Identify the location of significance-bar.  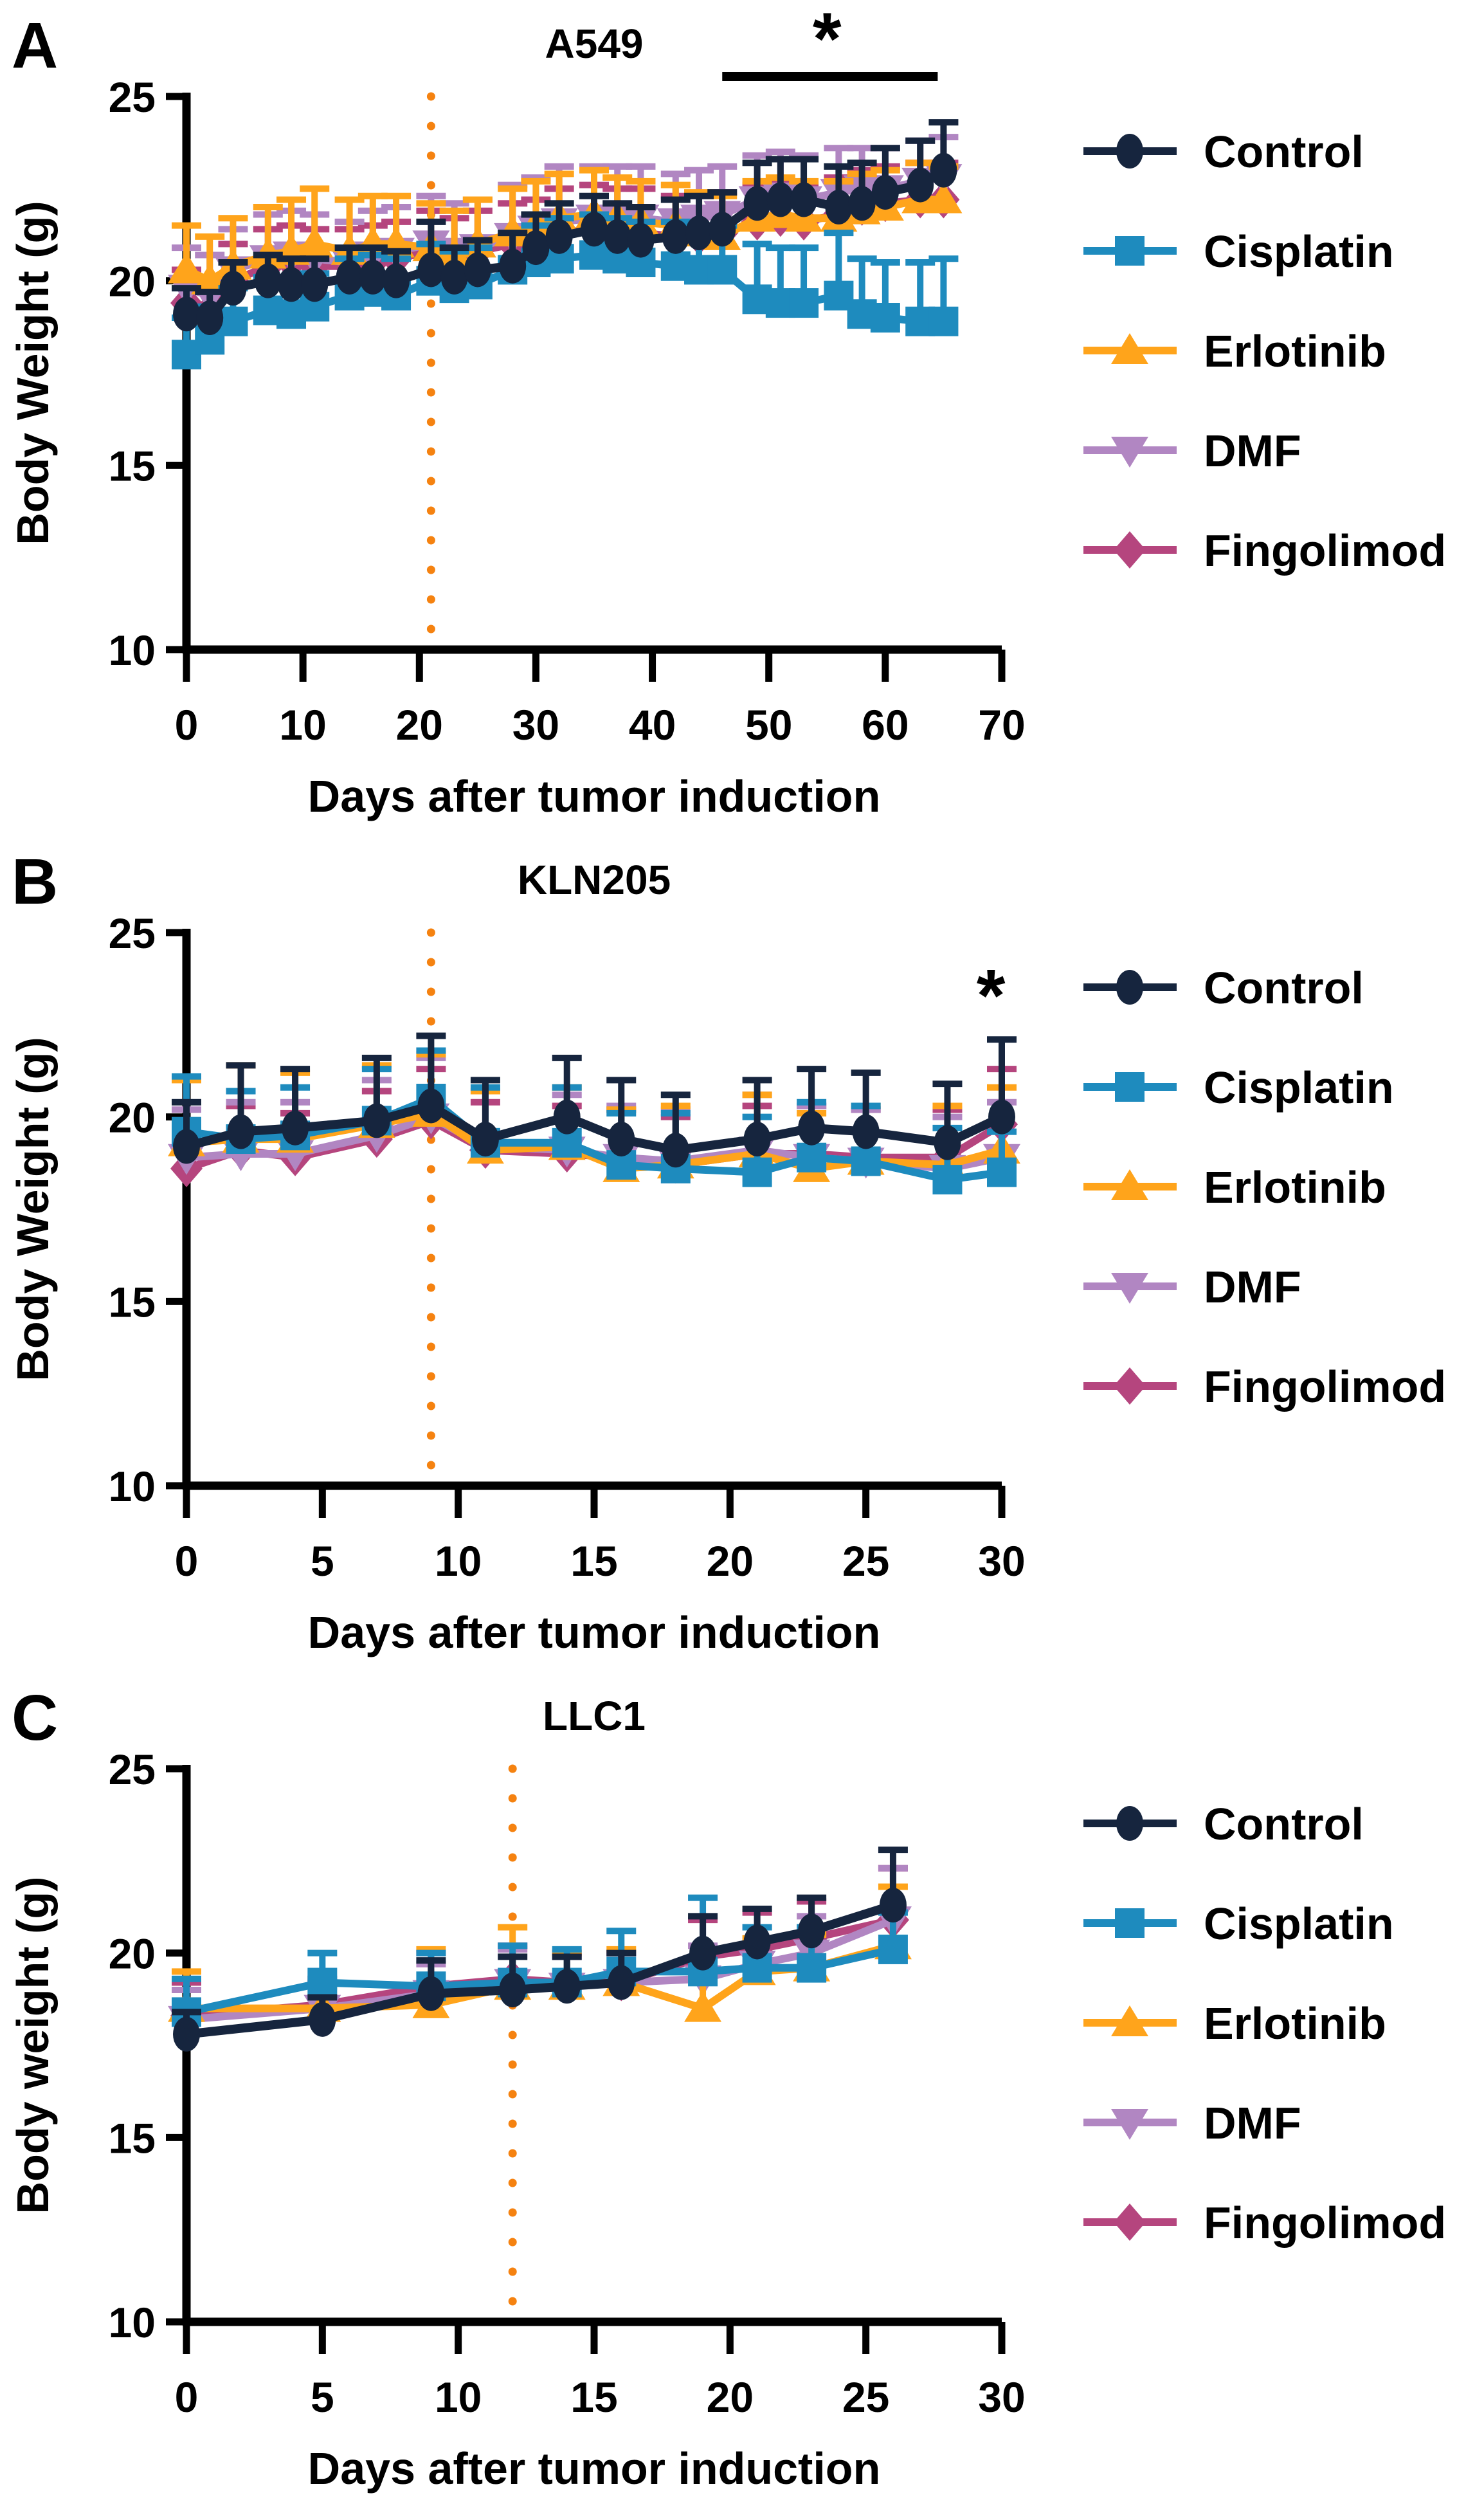
(830, 77).